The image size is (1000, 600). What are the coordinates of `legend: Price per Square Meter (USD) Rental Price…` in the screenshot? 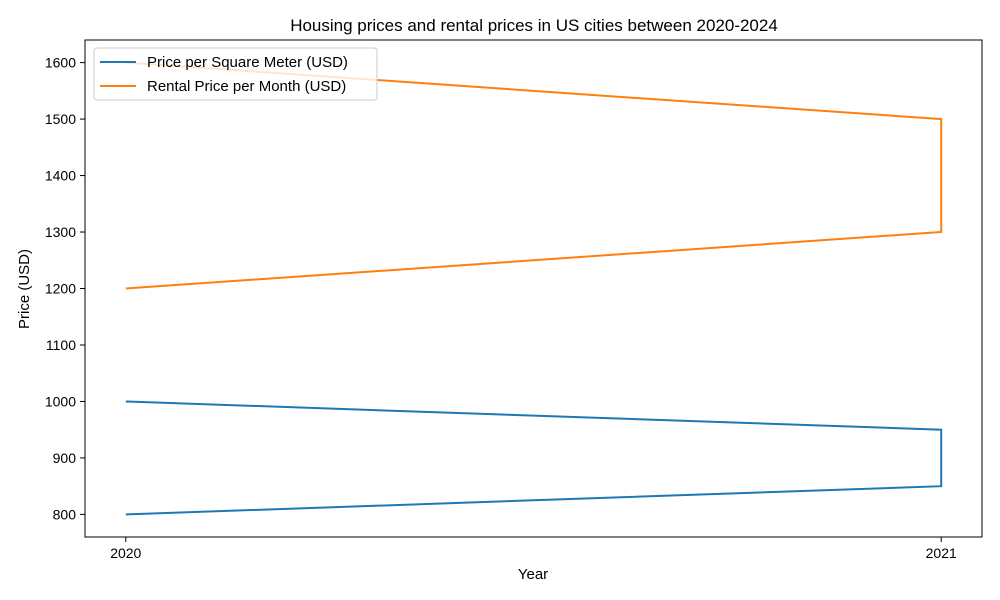 It's located at (235, 74).